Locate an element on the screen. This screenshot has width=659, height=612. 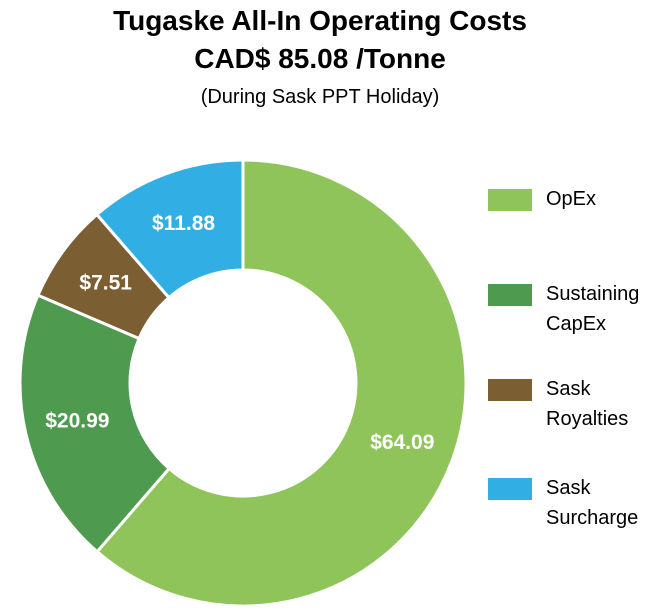
chart-title: Tugaske All-In Operating Costs is located at coordinates (320, 20).